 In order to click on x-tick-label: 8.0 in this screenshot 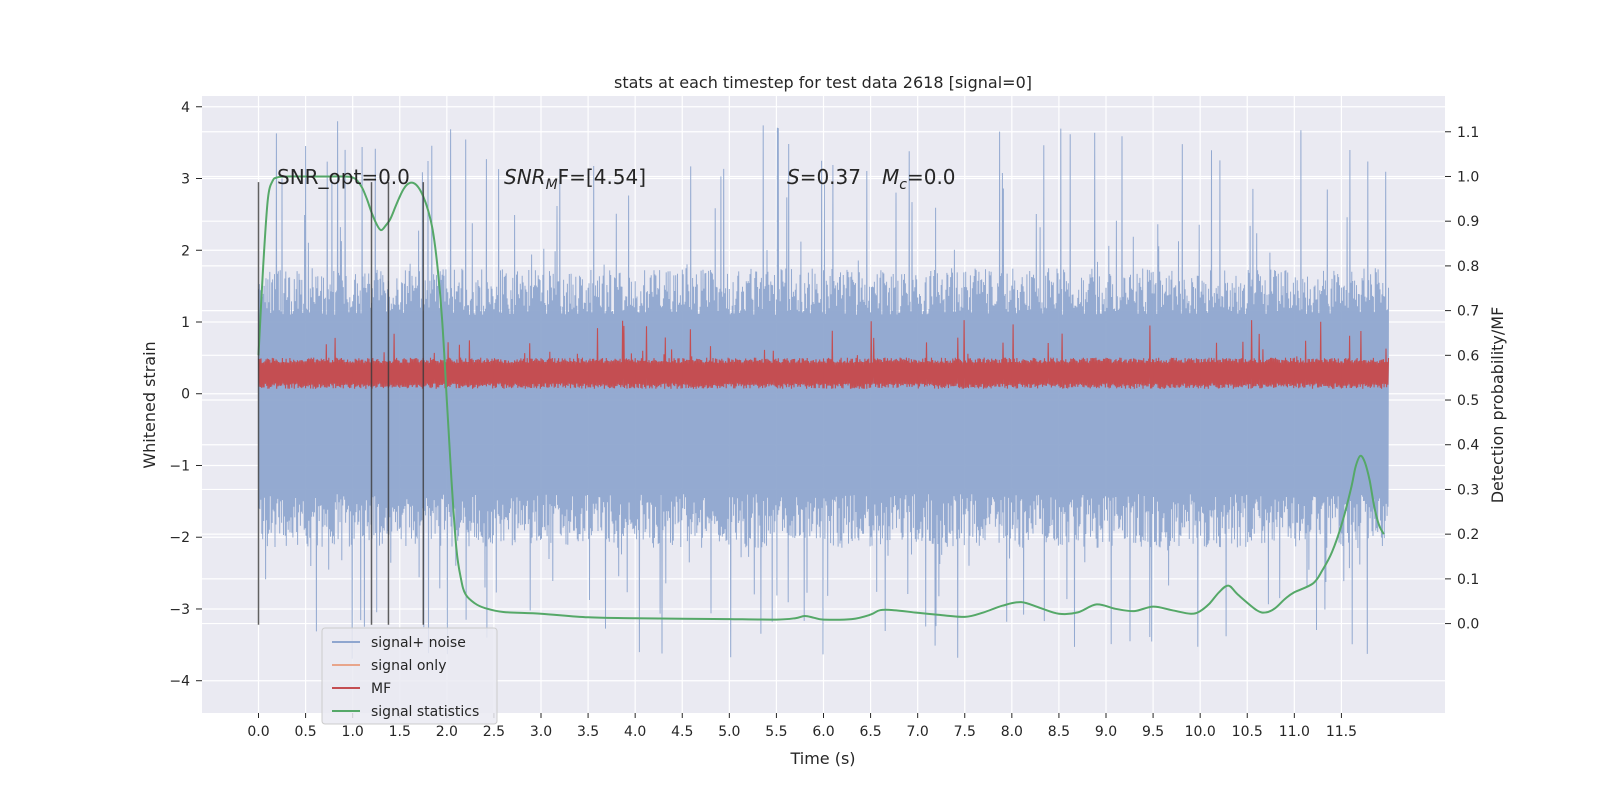, I will do `click(1012, 732)`.